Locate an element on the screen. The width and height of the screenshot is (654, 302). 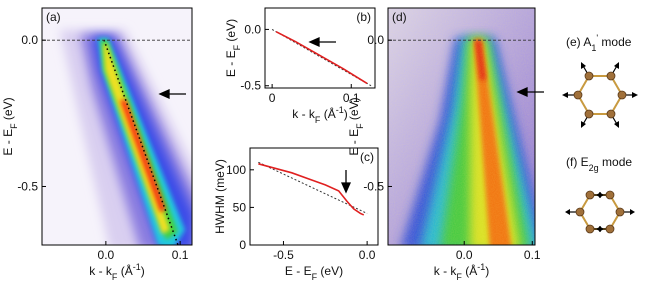
diagram-e is located at coordinates (600, 95).